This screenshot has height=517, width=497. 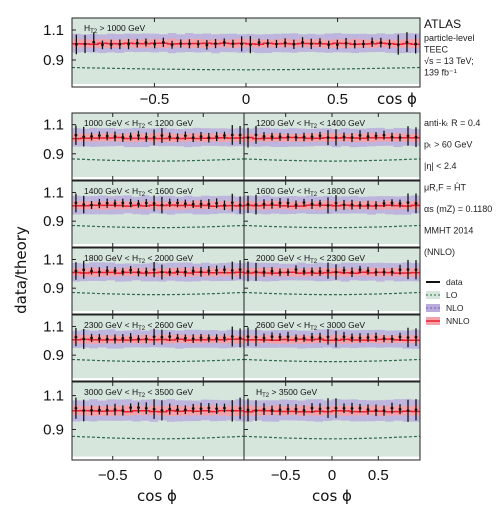 I want to click on info-line: |η| < 2.4, so click(x=440, y=166).